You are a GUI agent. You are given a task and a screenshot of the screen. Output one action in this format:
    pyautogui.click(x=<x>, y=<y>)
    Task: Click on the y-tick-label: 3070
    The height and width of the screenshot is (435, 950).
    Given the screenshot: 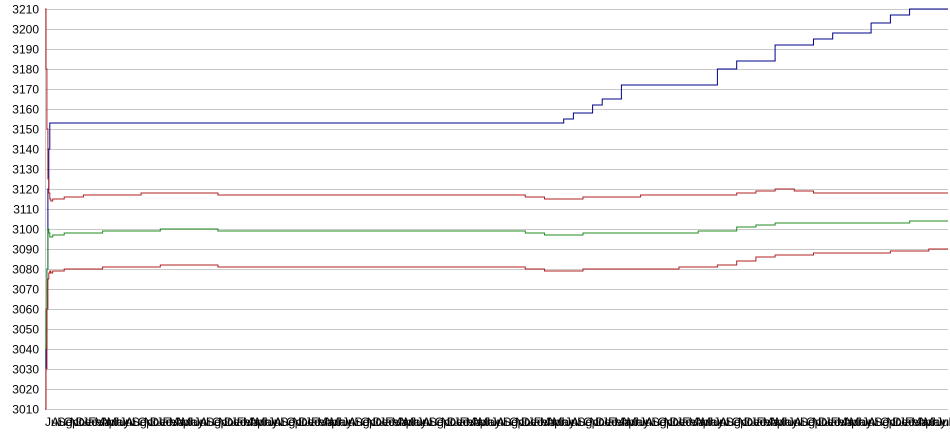 What is the action you would take?
    pyautogui.click(x=25, y=290)
    